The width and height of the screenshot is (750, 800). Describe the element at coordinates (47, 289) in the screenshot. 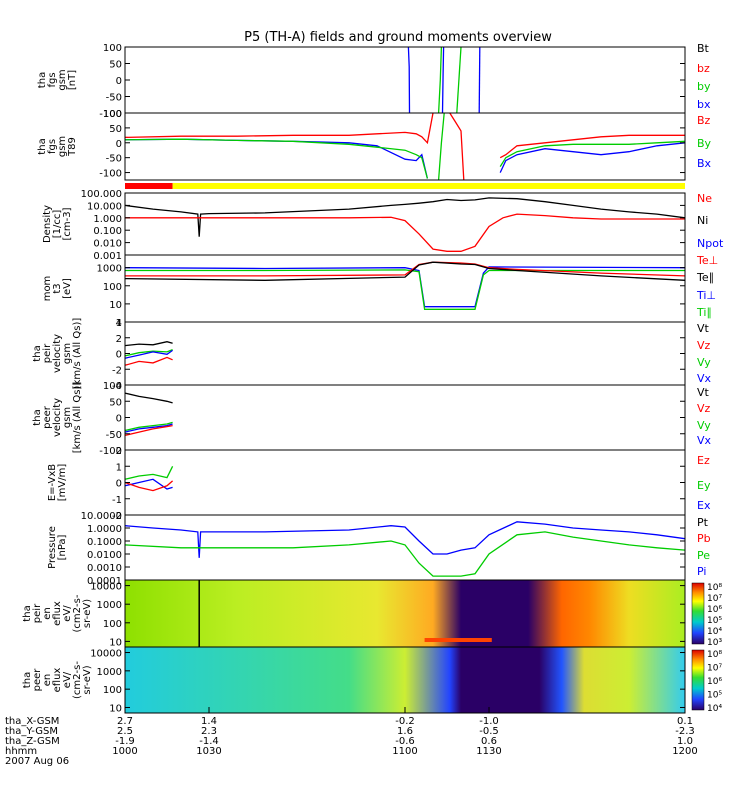

I see `y-axis-label-line: mom` at that location.